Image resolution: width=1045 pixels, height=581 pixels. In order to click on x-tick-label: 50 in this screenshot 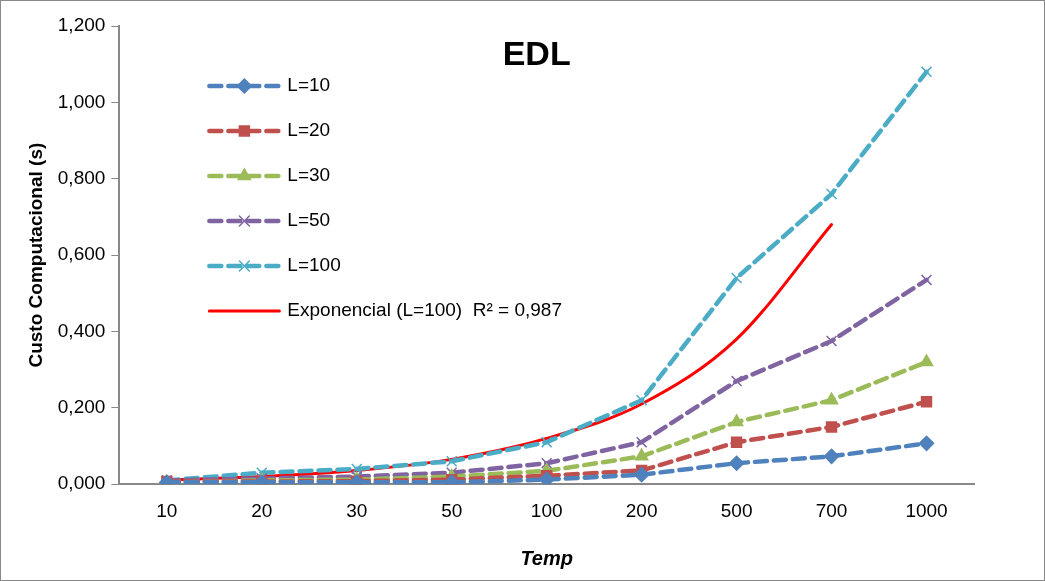, I will do `click(452, 510)`.